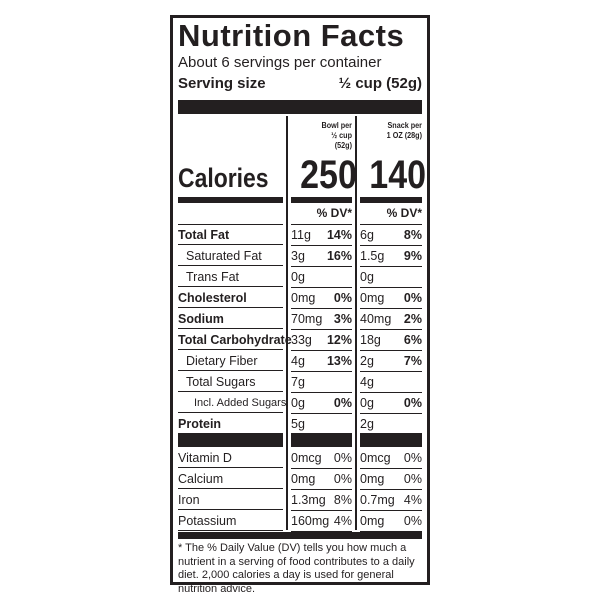 Image resolution: width=600 pixels, height=600 pixels. What do you see at coordinates (300, 458) in the screenshot?
I see `table-row: Vitamin D 0mcg 0% 0mcg 0%` at bounding box center [300, 458].